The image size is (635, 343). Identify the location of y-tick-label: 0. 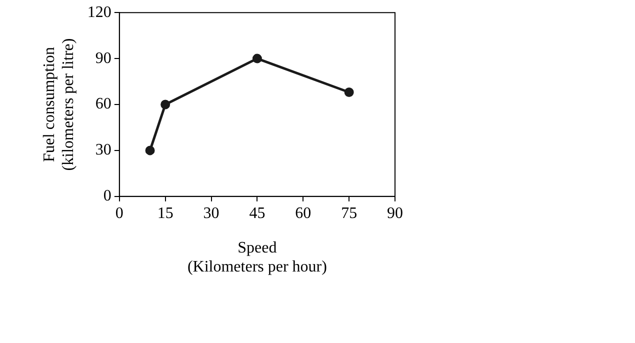
(107, 196).